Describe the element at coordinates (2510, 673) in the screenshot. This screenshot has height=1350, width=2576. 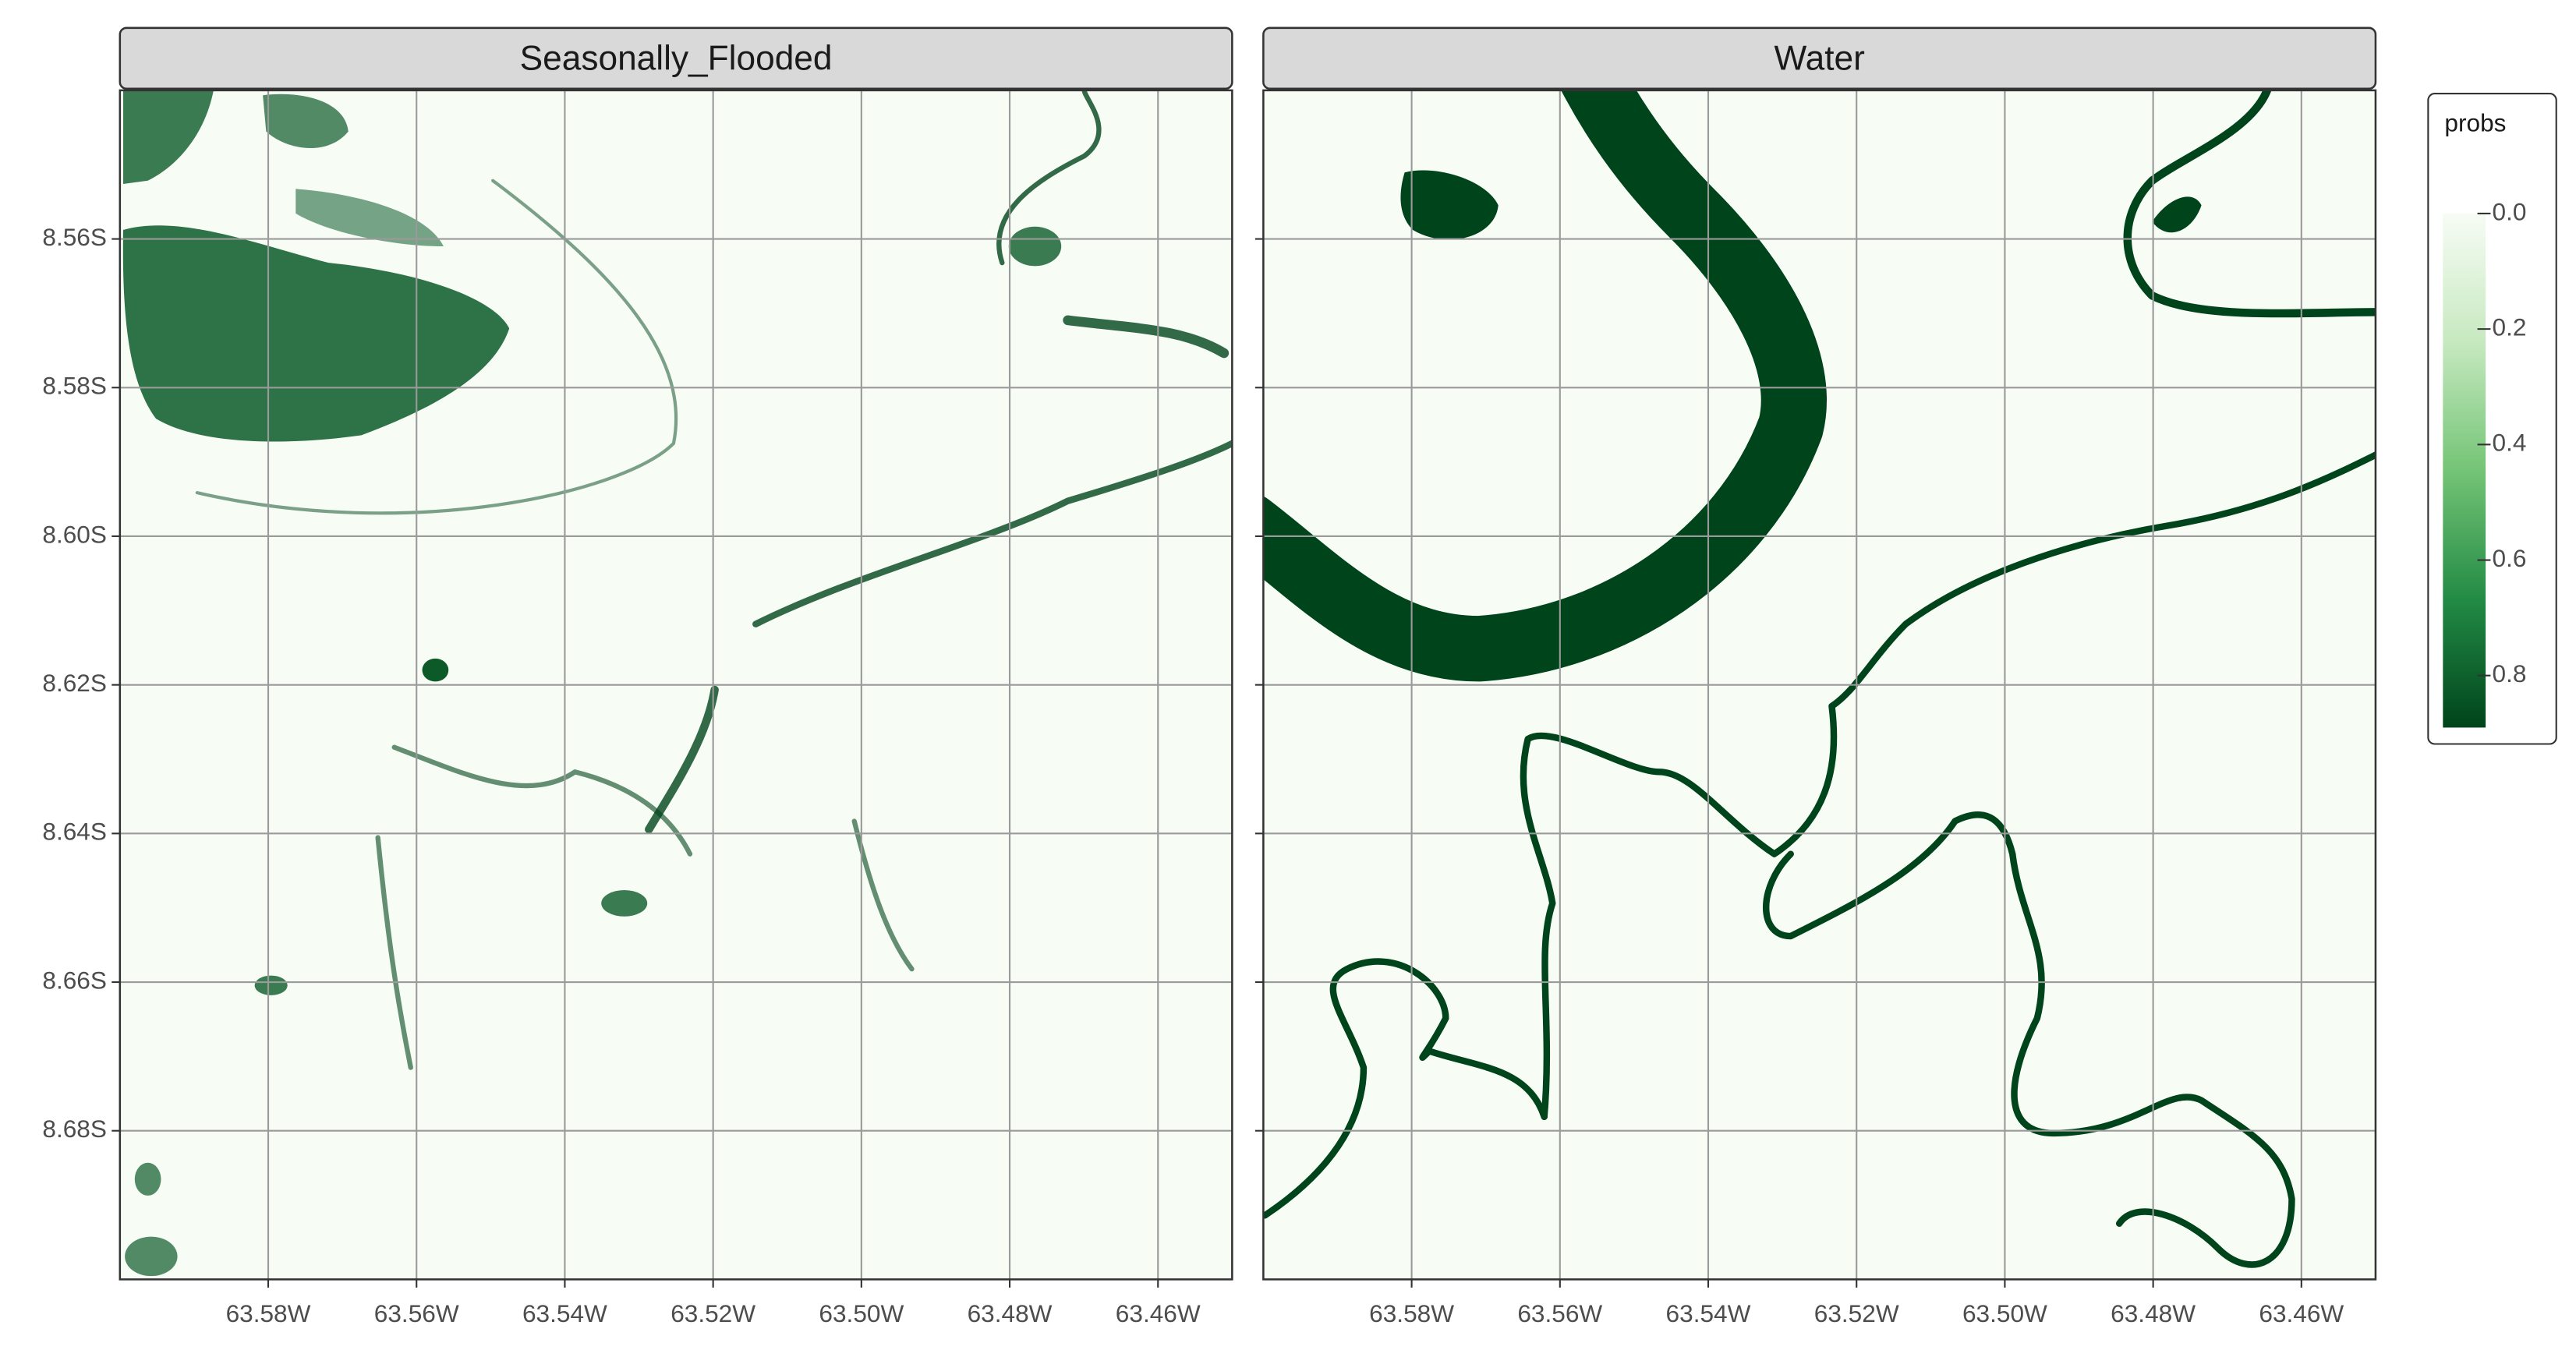
I see `legend-tick-label: 0.8` at that location.